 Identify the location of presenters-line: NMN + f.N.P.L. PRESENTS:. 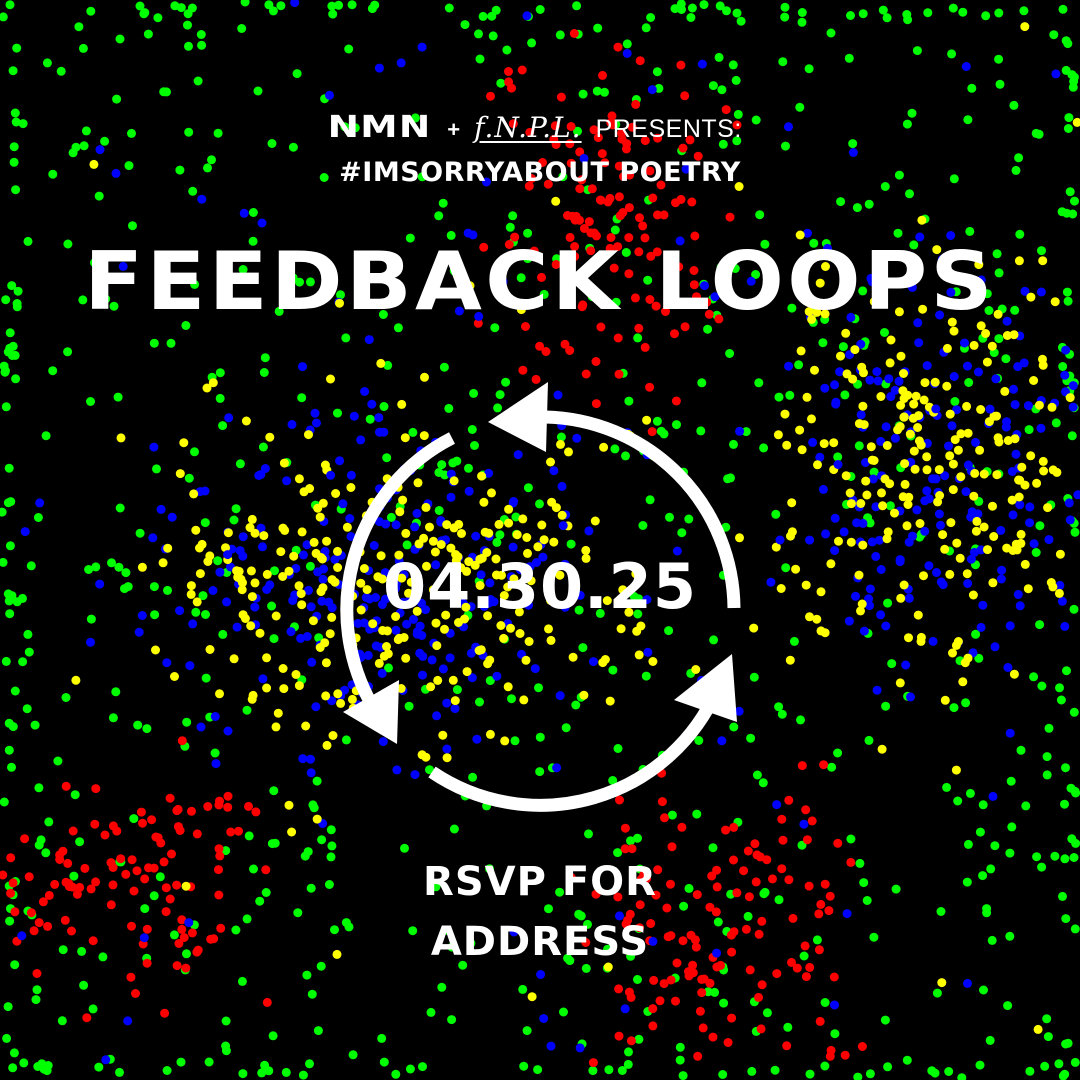
(540, 130).